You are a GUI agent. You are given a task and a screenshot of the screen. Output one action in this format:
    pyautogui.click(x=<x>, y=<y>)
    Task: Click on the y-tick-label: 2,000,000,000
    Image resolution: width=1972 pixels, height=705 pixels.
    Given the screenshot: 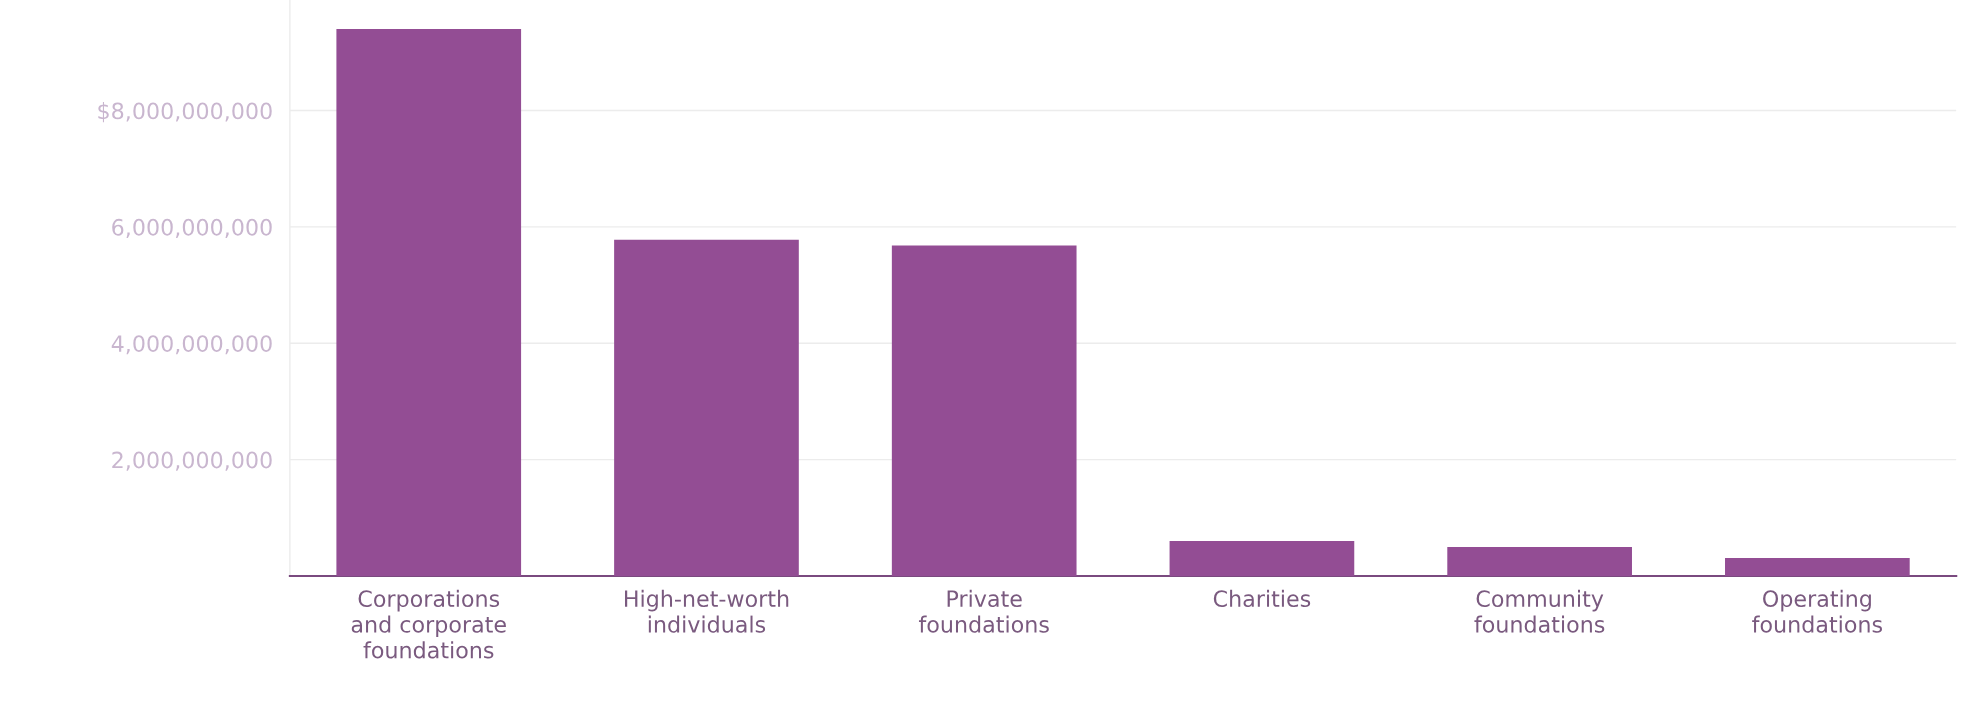 What is the action you would take?
    pyautogui.click(x=192, y=461)
    